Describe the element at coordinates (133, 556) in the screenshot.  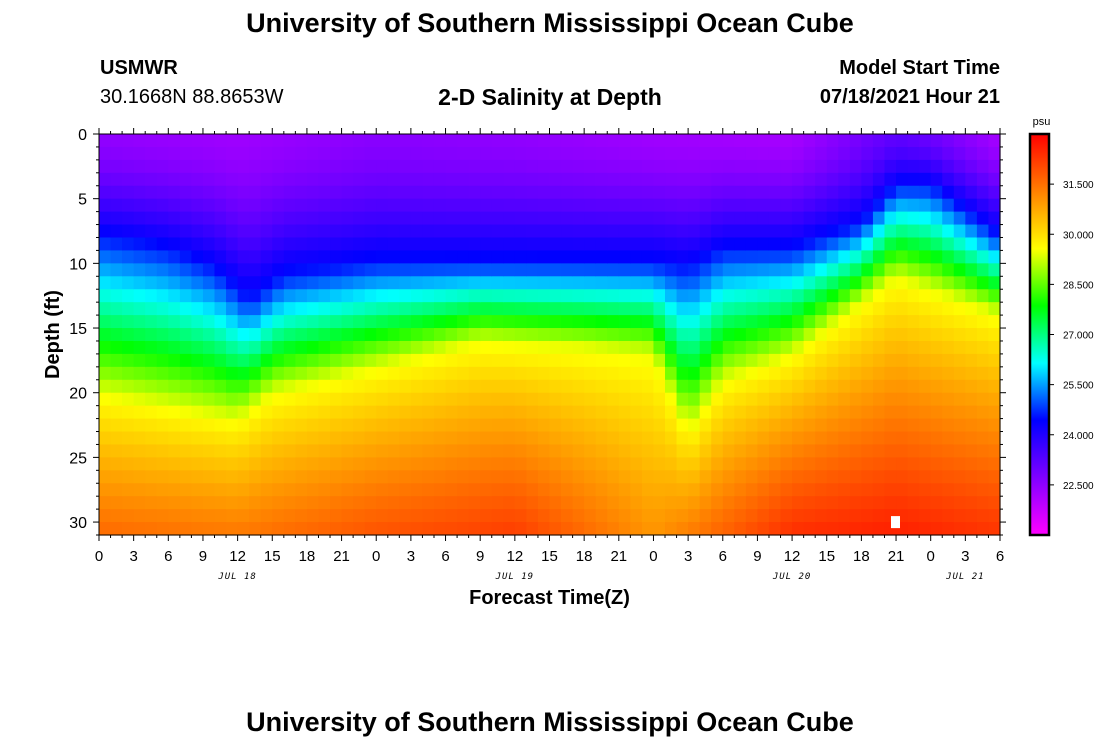
I see `x-tick-label: 3` at that location.